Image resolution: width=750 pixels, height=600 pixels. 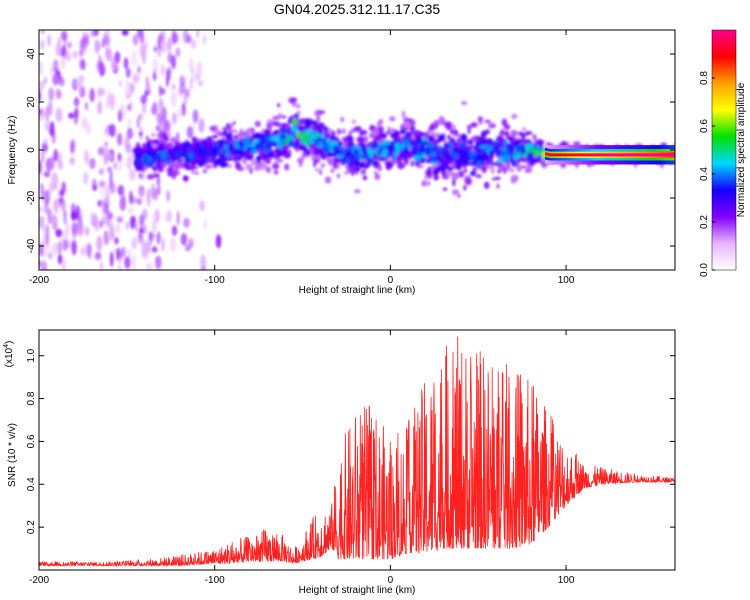 What do you see at coordinates (741, 149) in the screenshot?
I see `colorbar-label: Normalized spectral amplitude` at bounding box center [741, 149].